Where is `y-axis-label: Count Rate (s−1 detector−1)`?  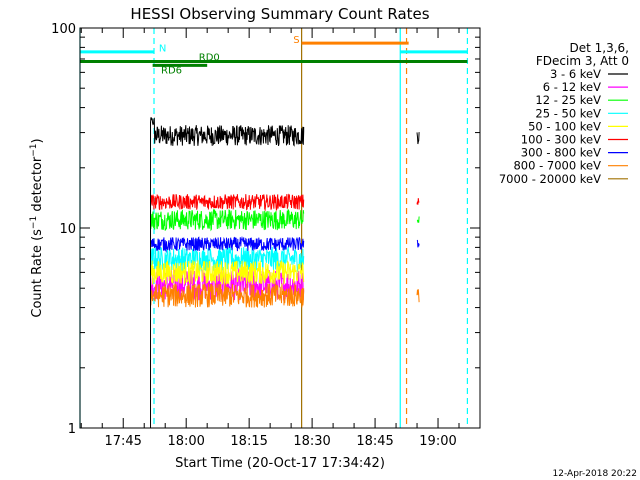 y-axis-label: Count Rate (s−1 detector−1) is located at coordinates (37, 227).